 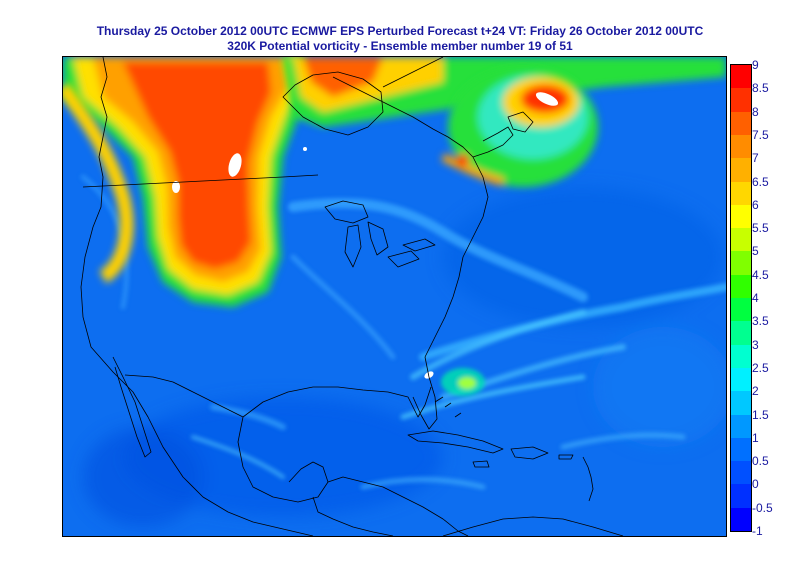 I want to click on legend-tick-label: 4.5, so click(x=760, y=274).